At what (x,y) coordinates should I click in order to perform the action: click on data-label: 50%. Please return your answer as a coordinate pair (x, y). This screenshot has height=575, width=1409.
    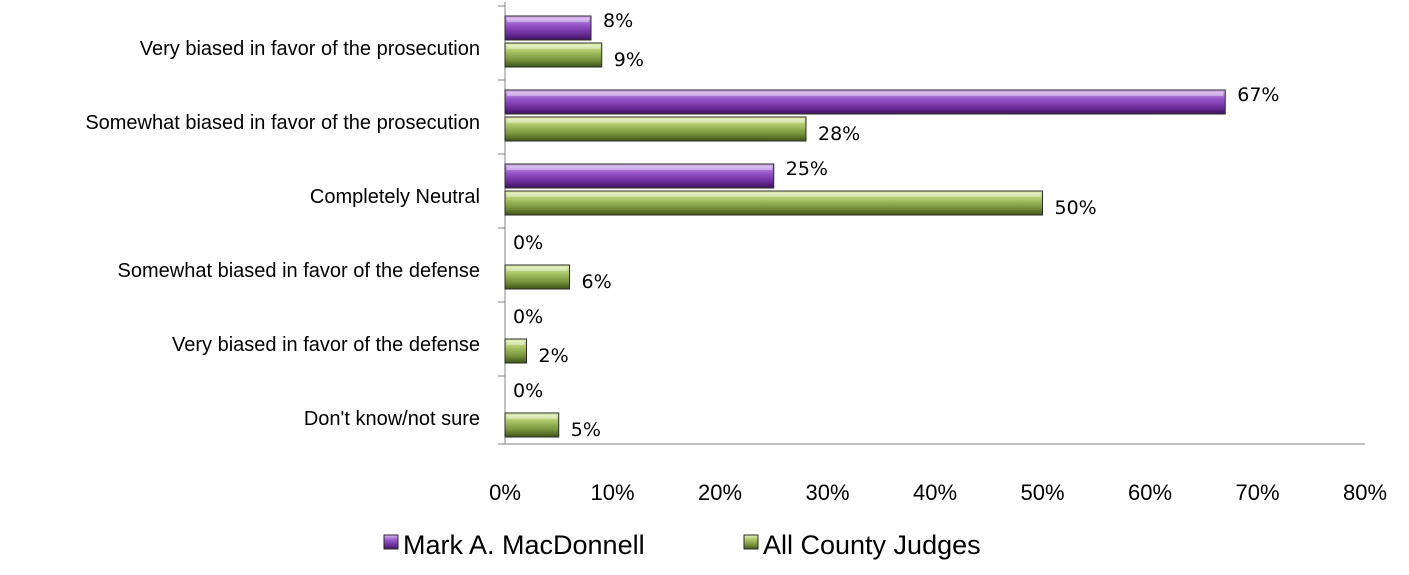
    Looking at the image, I should click on (1076, 208).